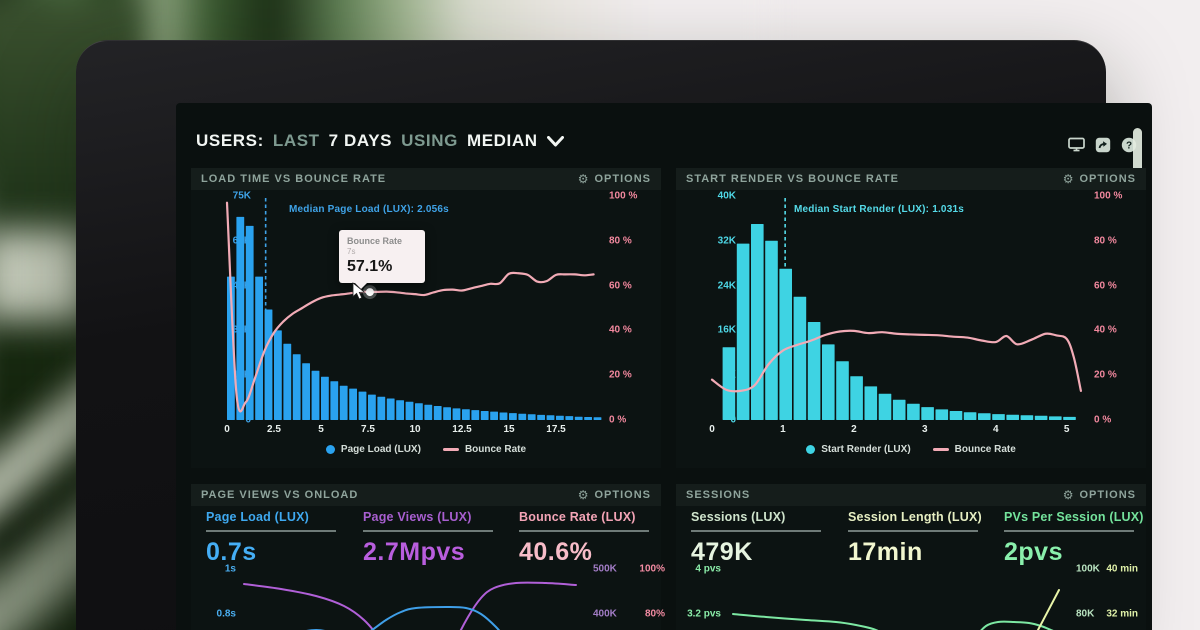 This screenshot has width=1200, height=630. I want to click on legend-item-page-load: Page Load (LUX), so click(373, 449).